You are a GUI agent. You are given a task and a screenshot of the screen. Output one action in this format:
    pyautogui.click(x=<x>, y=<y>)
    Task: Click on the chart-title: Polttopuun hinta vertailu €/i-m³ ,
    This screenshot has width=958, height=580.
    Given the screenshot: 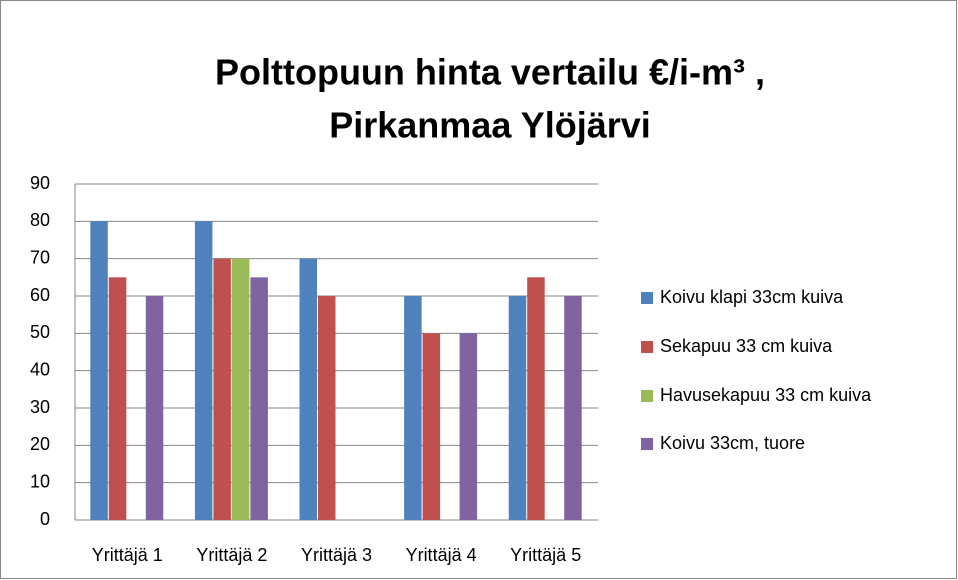 What is the action you would take?
    pyautogui.click(x=490, y=72)
    